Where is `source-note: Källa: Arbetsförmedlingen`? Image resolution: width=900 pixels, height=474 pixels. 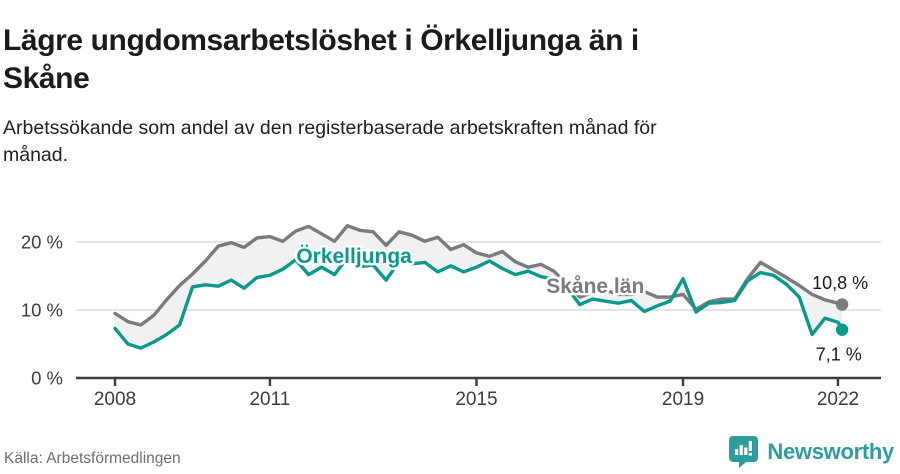
source-note: Källa: Arbetsförmedlingen is located at coordinates (92, 458).